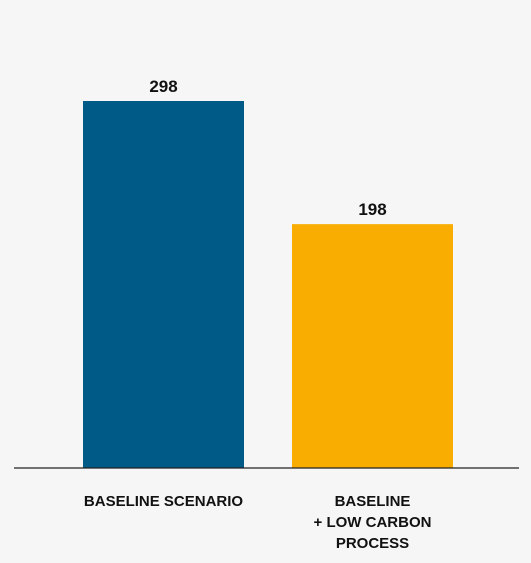 This screenshot has height=563, width=531. What do you see at coordinates (164, 501) in the screenshot?
I see `category-label-0-line-0: BASELINE SCENARIO` at bounding box center [164, 501].